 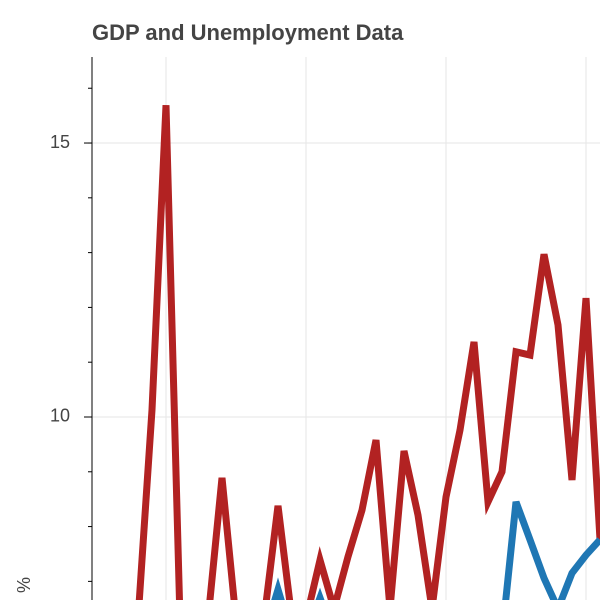 I want to click on y-axis-label: %, so click(x=24, y=585).